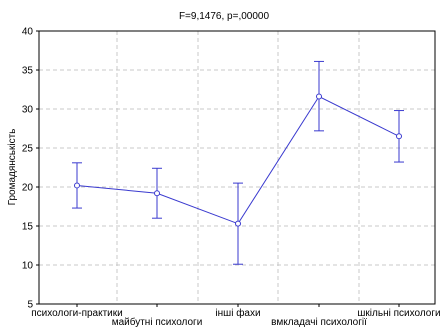 The height and width of the screenshot is (330, 441). What do you see at coordinates (28, 32) in the screenshot?
I see `y-tick-label: 40` at bounding box center [28, 32].